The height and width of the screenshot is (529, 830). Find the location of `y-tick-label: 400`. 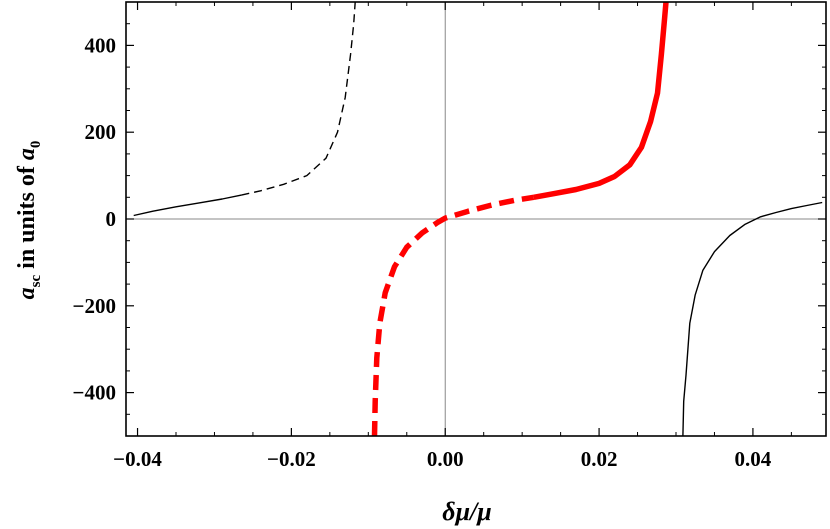

y-tick-label: 400 is located at coordinates (101, 45).